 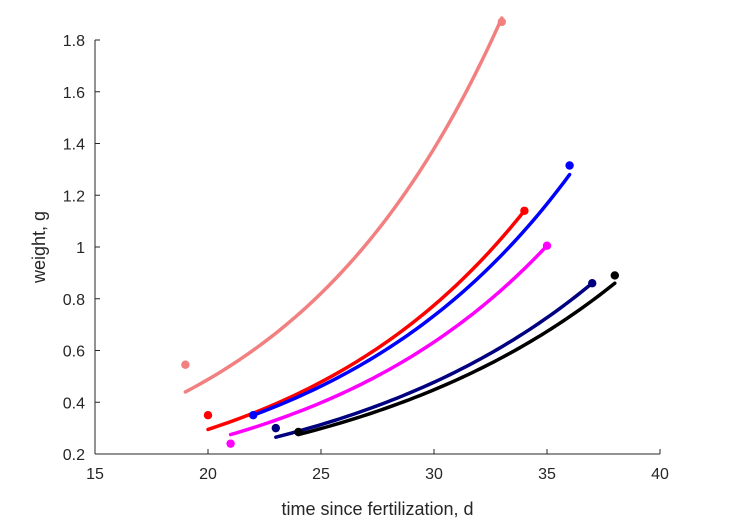 I want to click on y-tick-label: 0.4, so click(x=74, y=403).